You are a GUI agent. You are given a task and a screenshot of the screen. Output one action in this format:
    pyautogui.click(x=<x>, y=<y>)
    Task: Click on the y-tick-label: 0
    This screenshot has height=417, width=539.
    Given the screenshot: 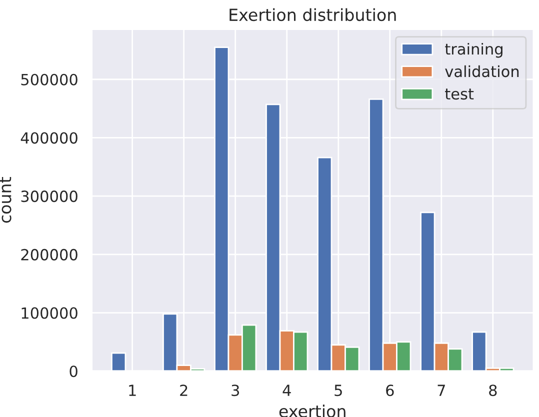 What is the action you would take?
    pyautogui.click(x=74, y=372)
    